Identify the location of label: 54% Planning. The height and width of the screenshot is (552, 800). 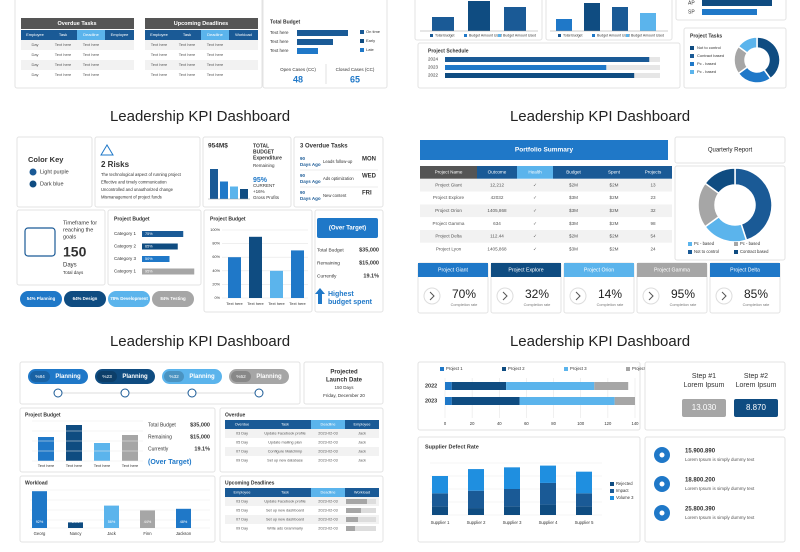
(41, 298).